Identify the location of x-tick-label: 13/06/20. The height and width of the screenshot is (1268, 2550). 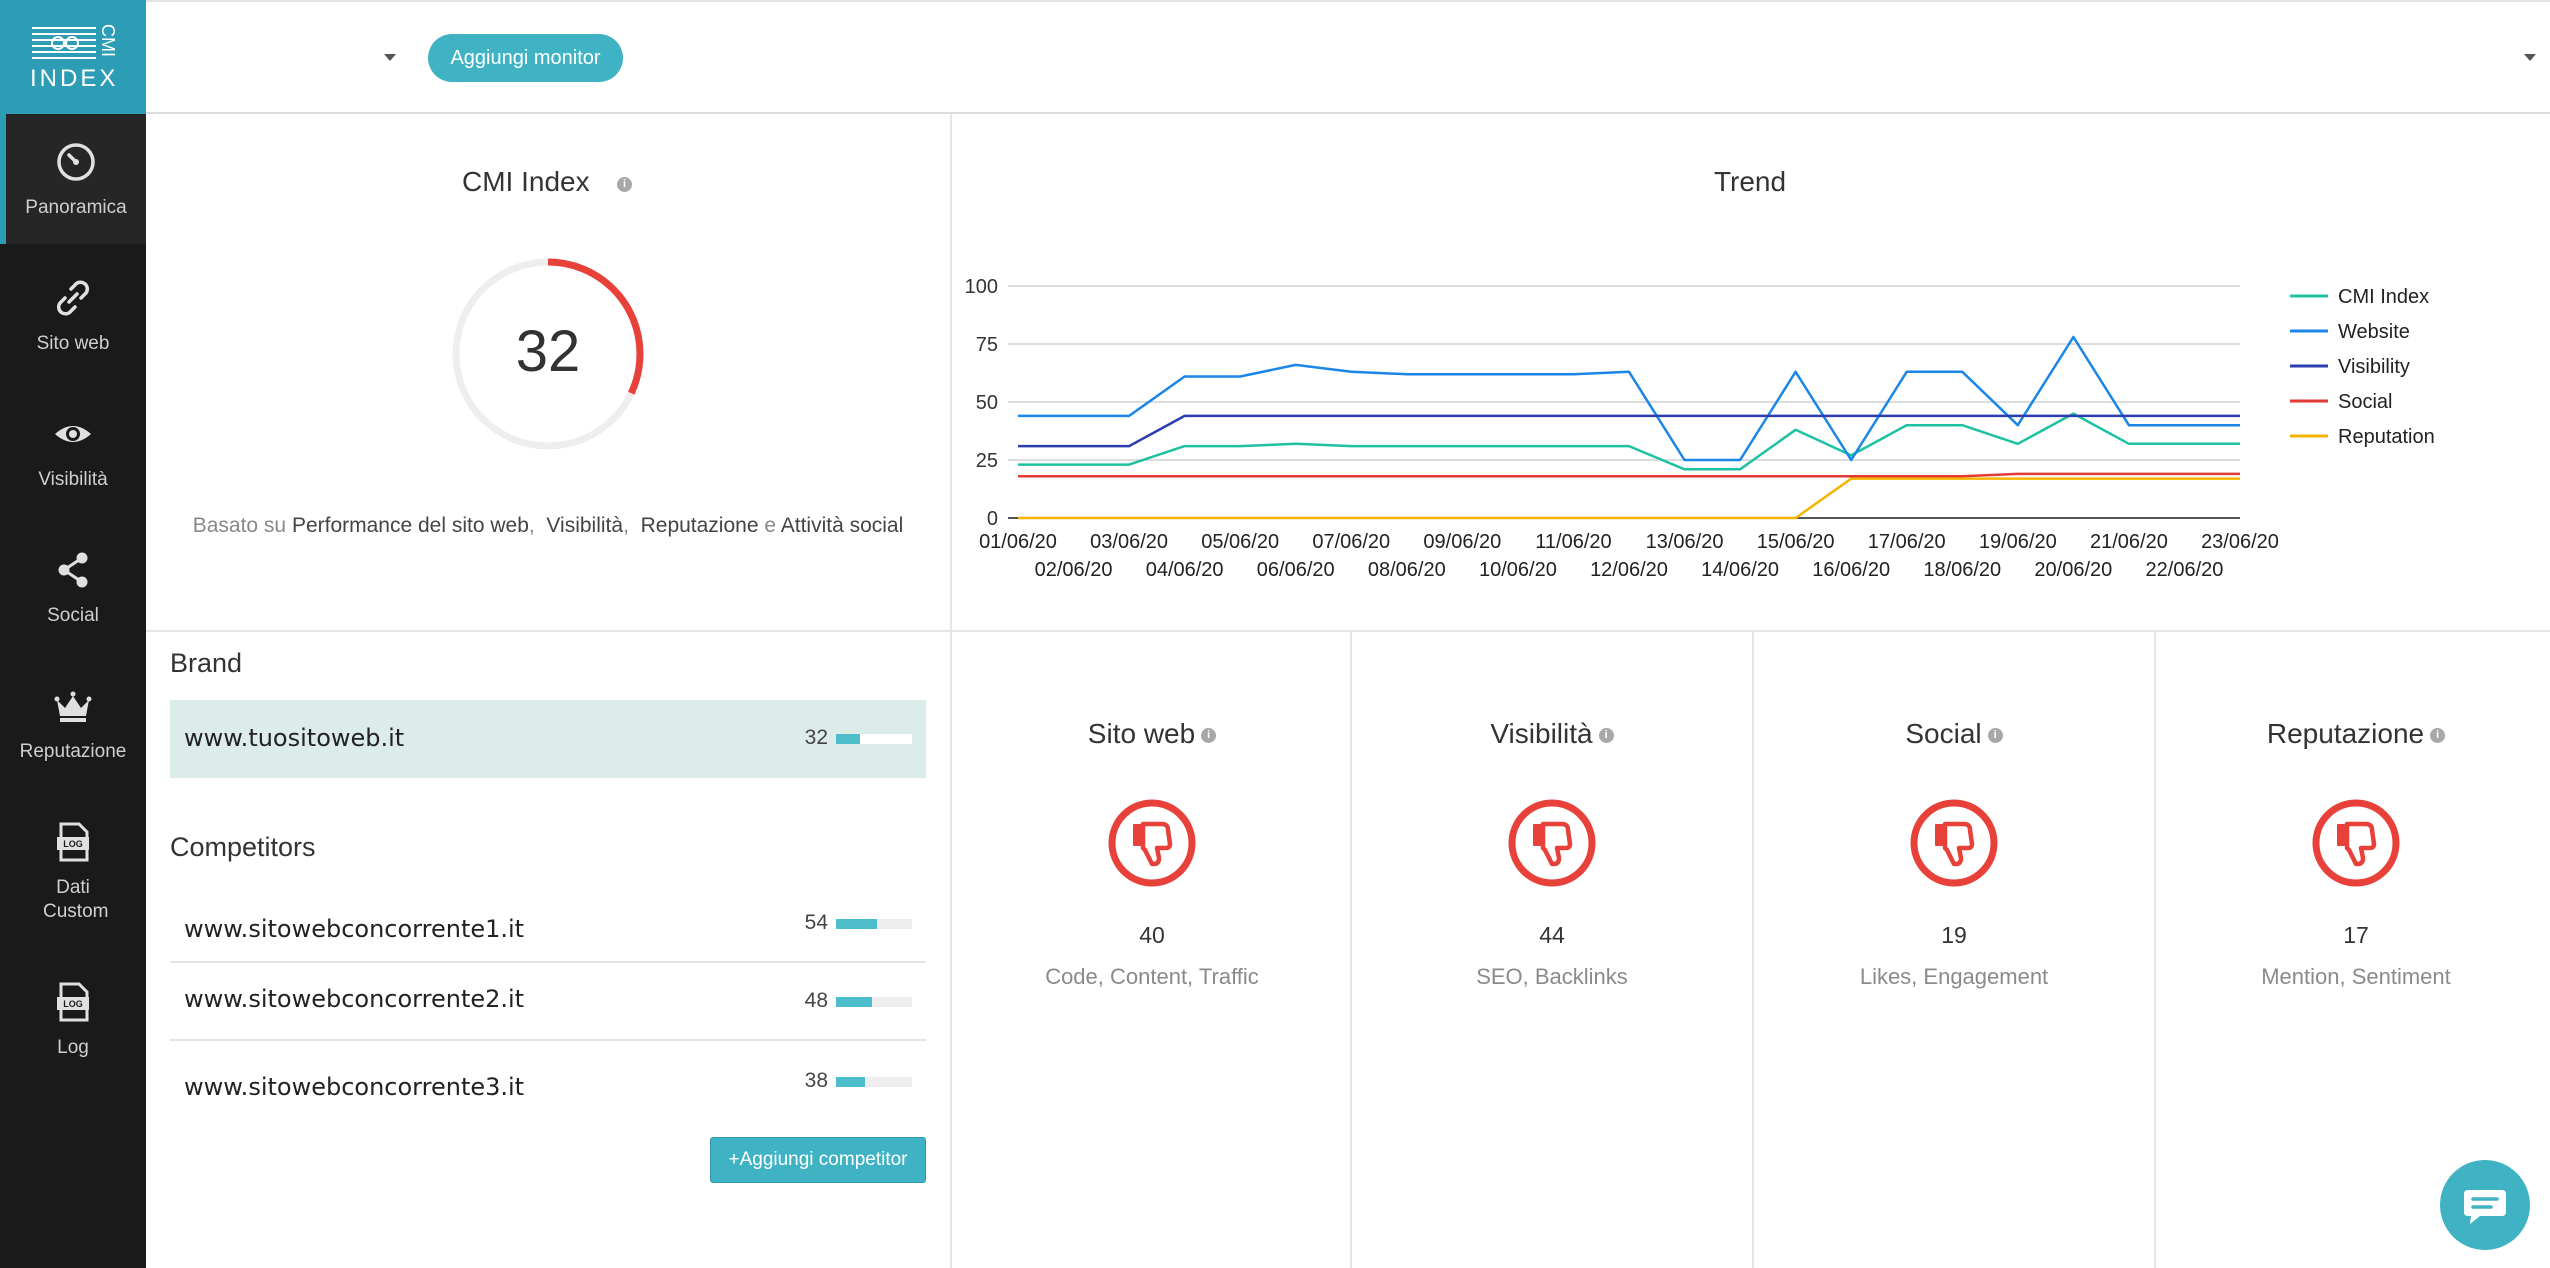
(1685, 542).